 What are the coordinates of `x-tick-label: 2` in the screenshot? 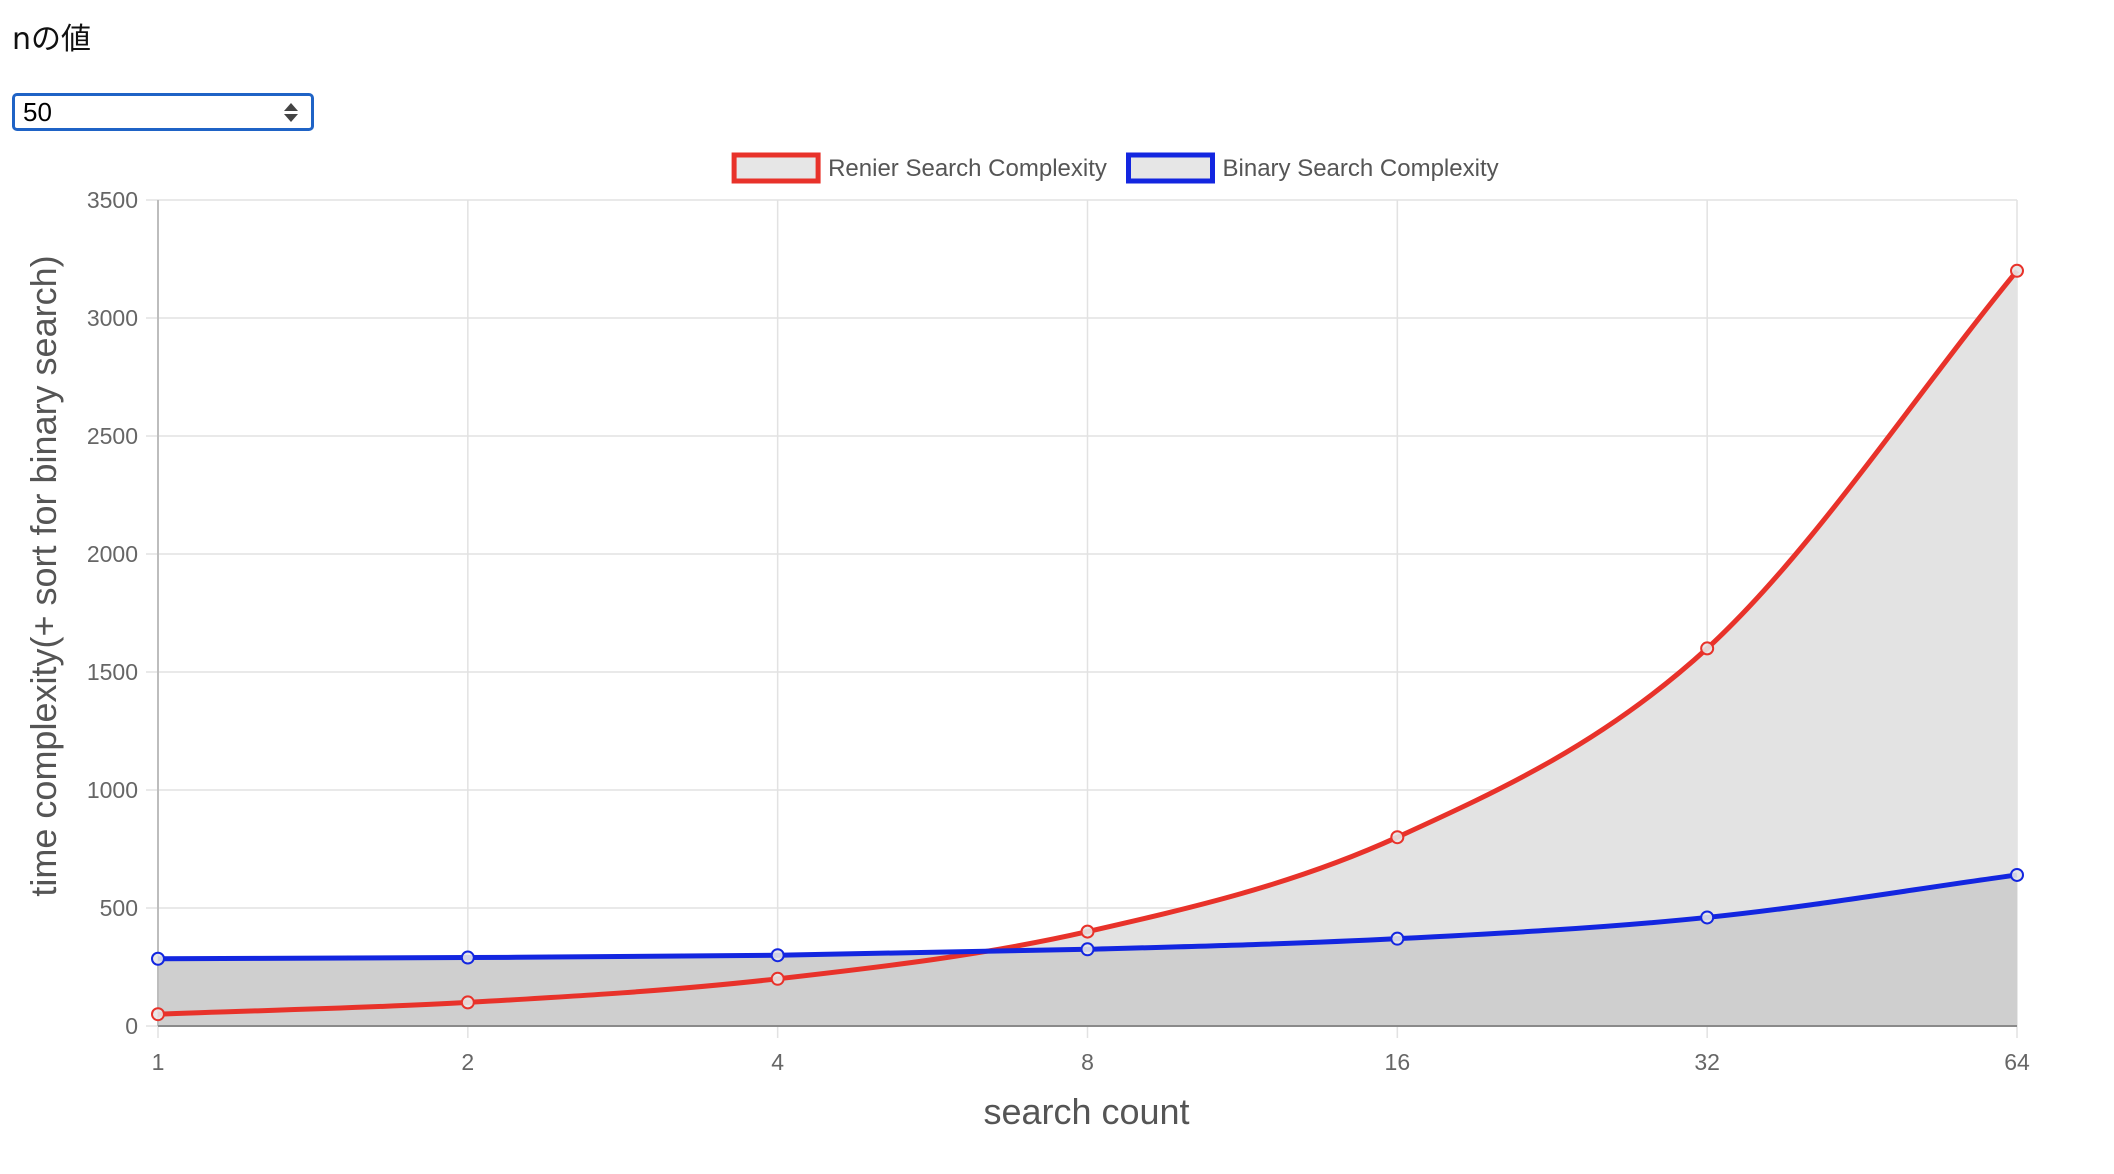 It's located at (467, 1062).